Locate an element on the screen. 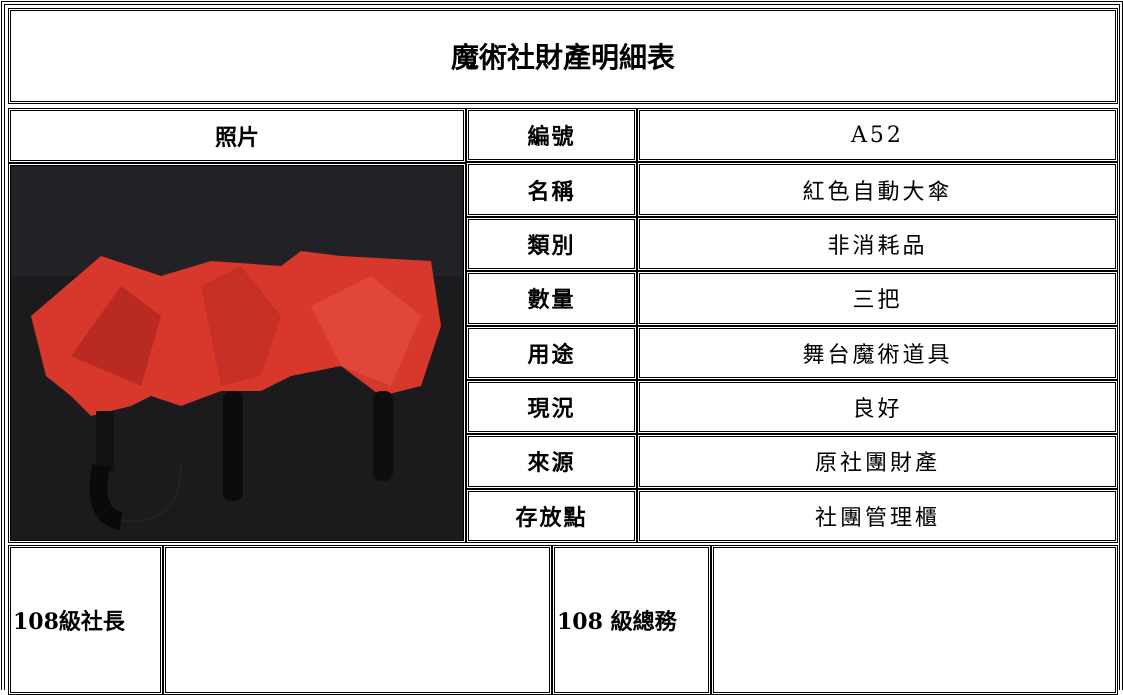 This screenshot has height=695, width=1123. title: 魔術社財產明細表 is located at coordinates (563, 56).